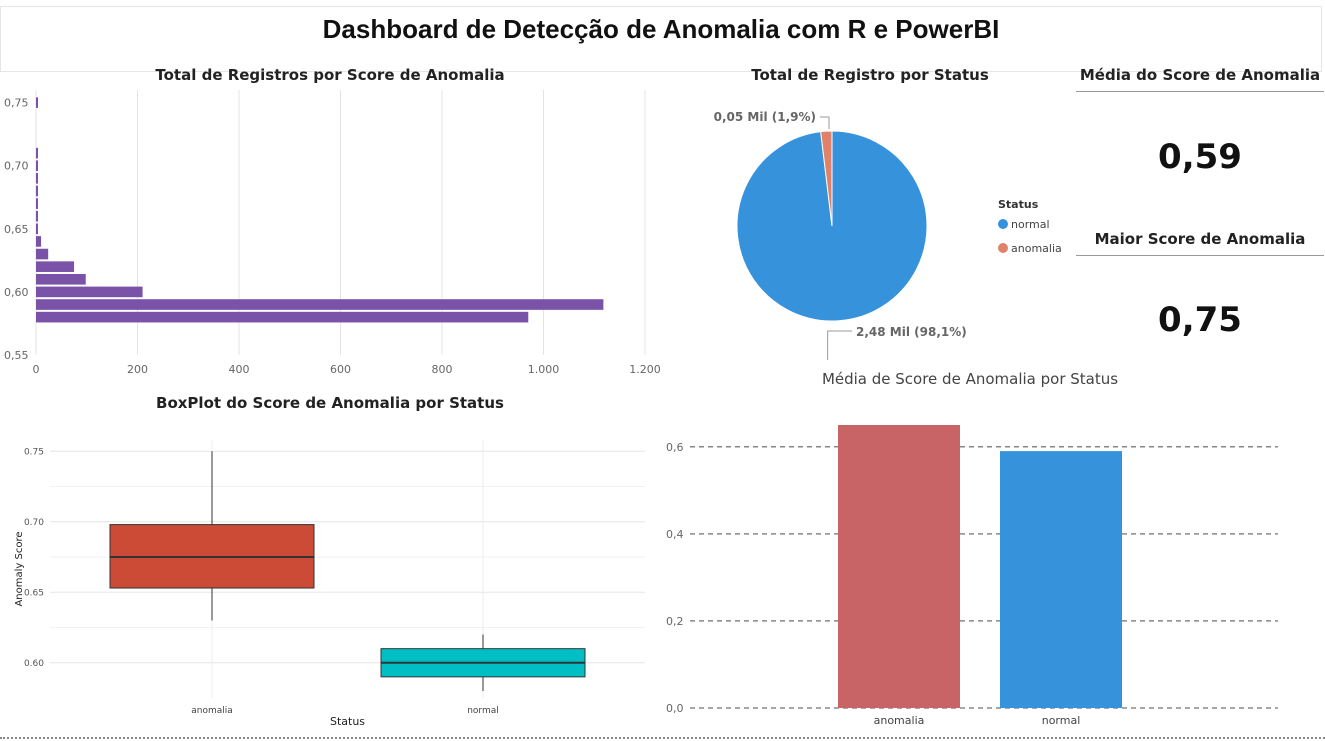 The width and height of the screenshot is (1325, 741). What do you see at coordinates (1061, 720) in the screenshot?
I see `avgbar-x-tick: normal` at bounding box center [1061, 720].